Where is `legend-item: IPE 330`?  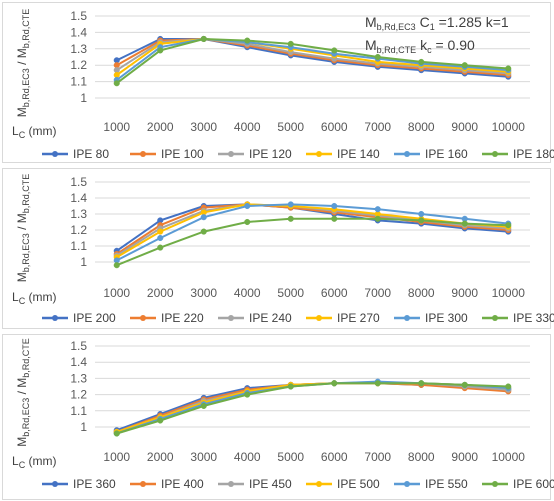 legend-item: IPE 330 is located at coordinates (518, 318).